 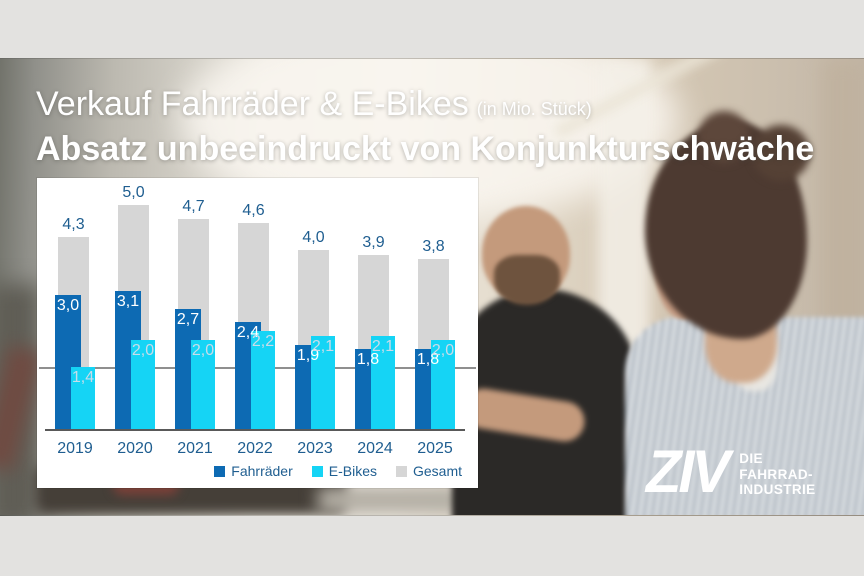 What do you see at coordinates (437, 471) in the screenshot?
I see `legend-label: Gesamt` at bounding box center [437, 471].